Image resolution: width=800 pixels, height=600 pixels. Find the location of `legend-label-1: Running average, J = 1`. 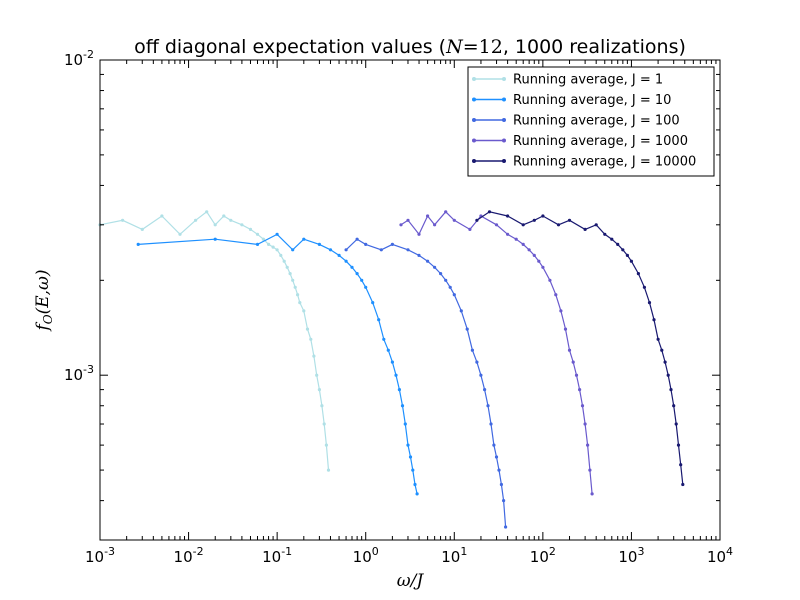

legend-label-1: Running average, J = 1 is located at coordinates (588, 80).